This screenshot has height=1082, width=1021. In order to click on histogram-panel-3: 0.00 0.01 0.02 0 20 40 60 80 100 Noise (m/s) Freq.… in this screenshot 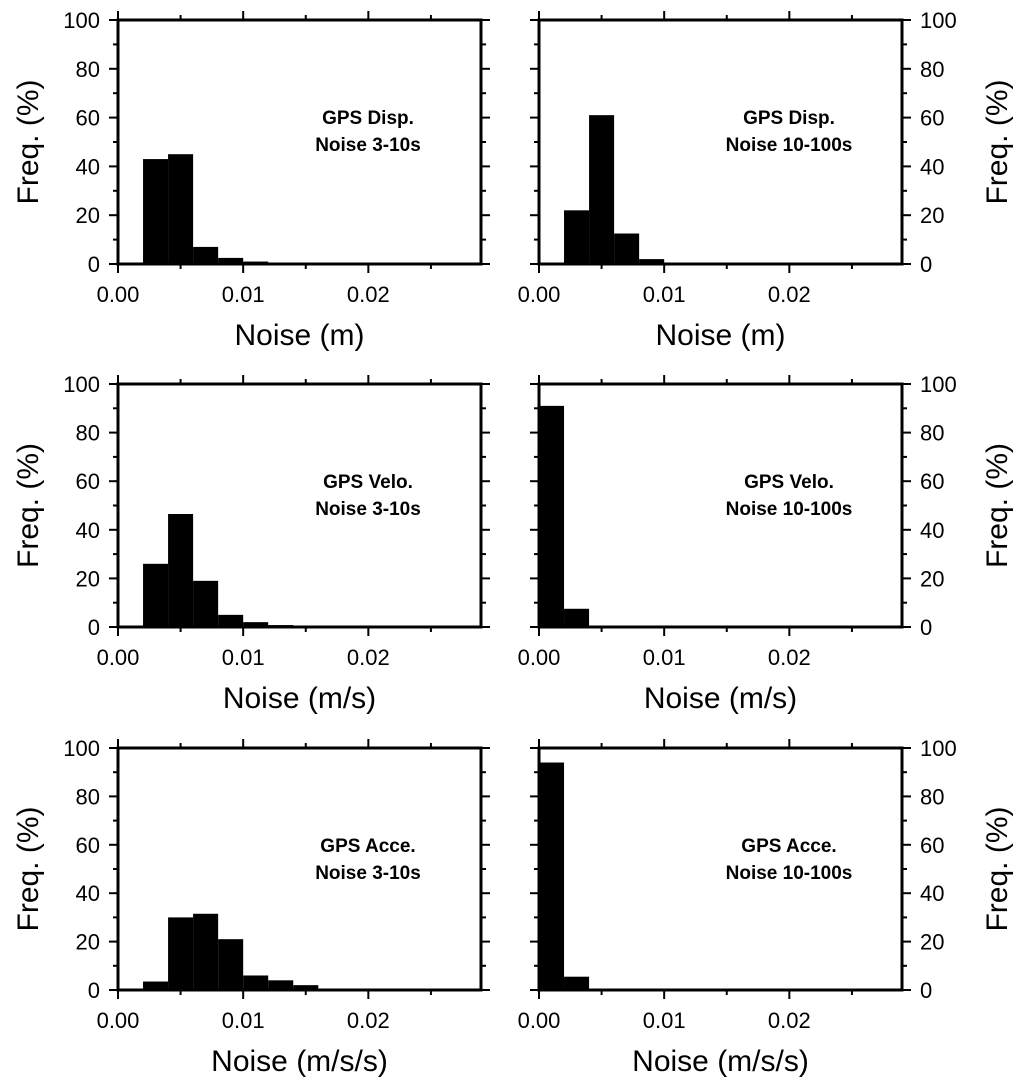, I will do `click(251, 543)`.